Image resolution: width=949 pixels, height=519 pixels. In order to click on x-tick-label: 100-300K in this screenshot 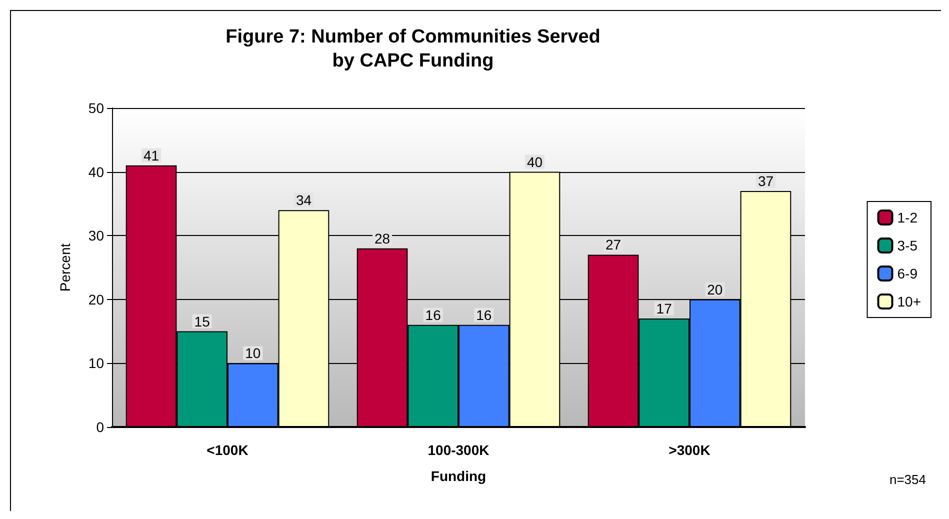, I will do `click(459, 450)`.